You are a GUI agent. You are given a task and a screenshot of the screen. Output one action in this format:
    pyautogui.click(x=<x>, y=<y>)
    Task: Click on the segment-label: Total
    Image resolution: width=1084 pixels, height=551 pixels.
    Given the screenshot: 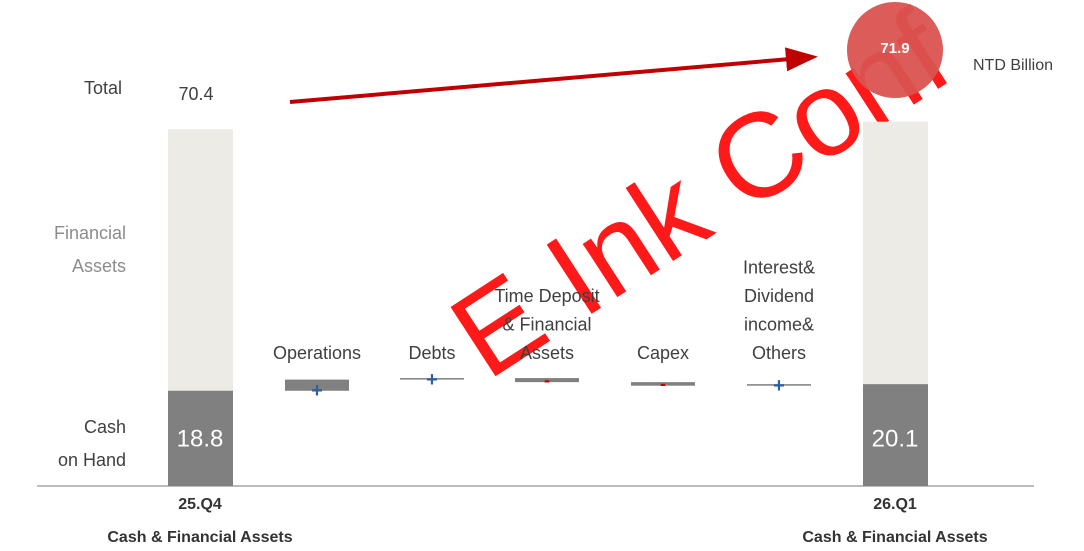 What is the action you would take?
    pyautogui.click(x=103, y=88)
    